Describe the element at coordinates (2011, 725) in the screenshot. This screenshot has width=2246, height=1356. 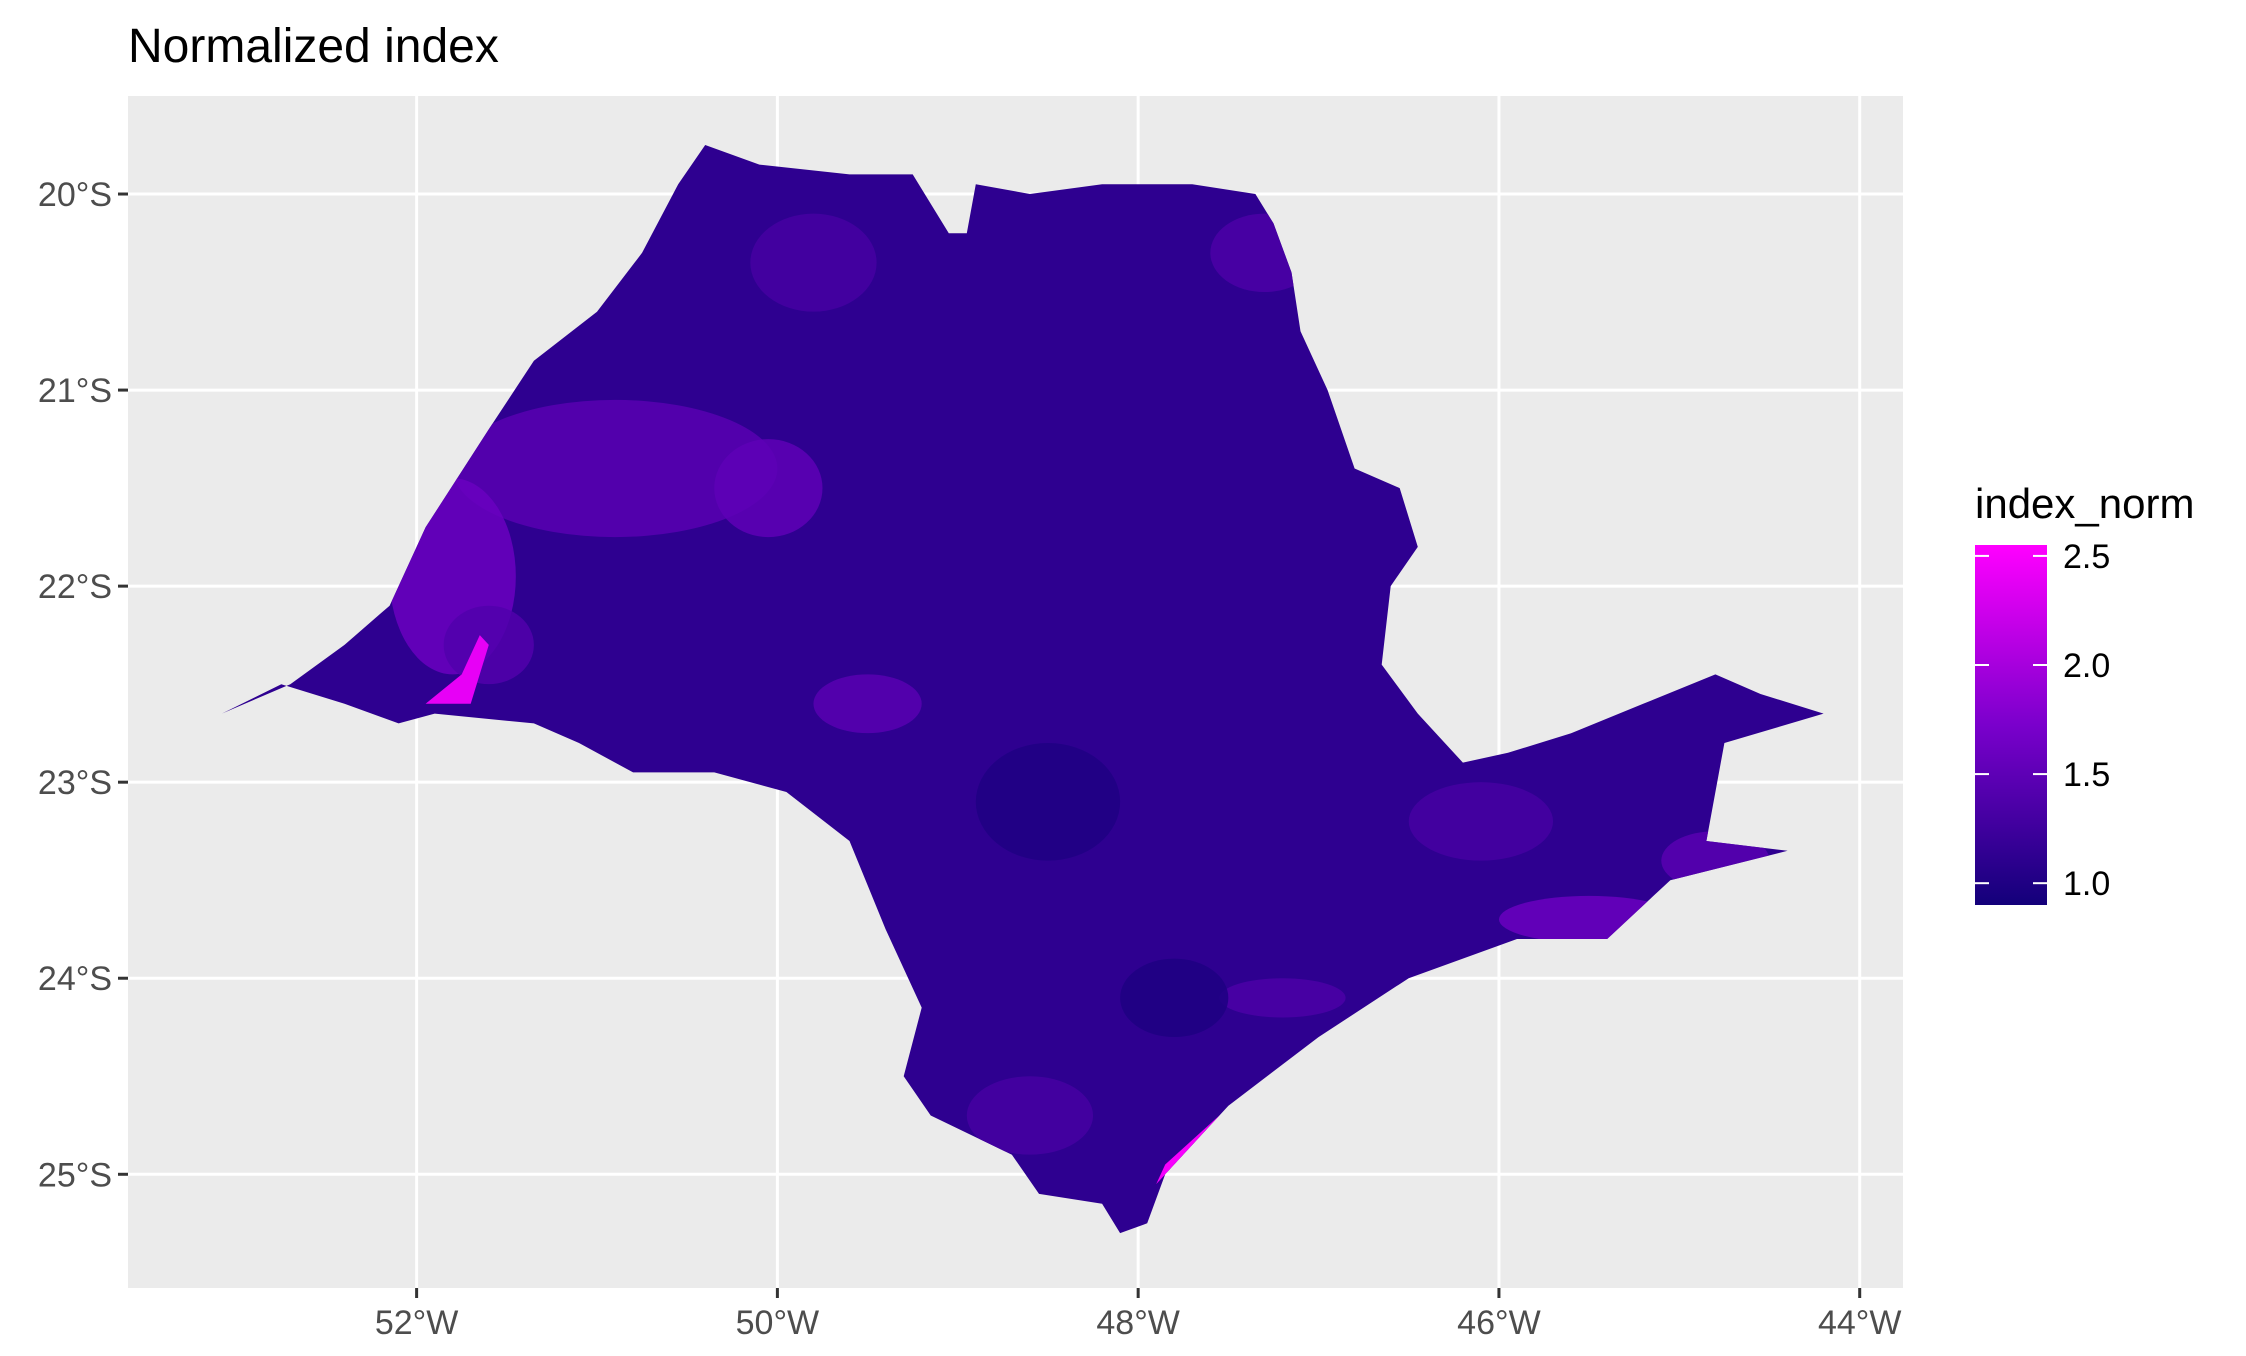
I see `legend-colorbar` at that location.